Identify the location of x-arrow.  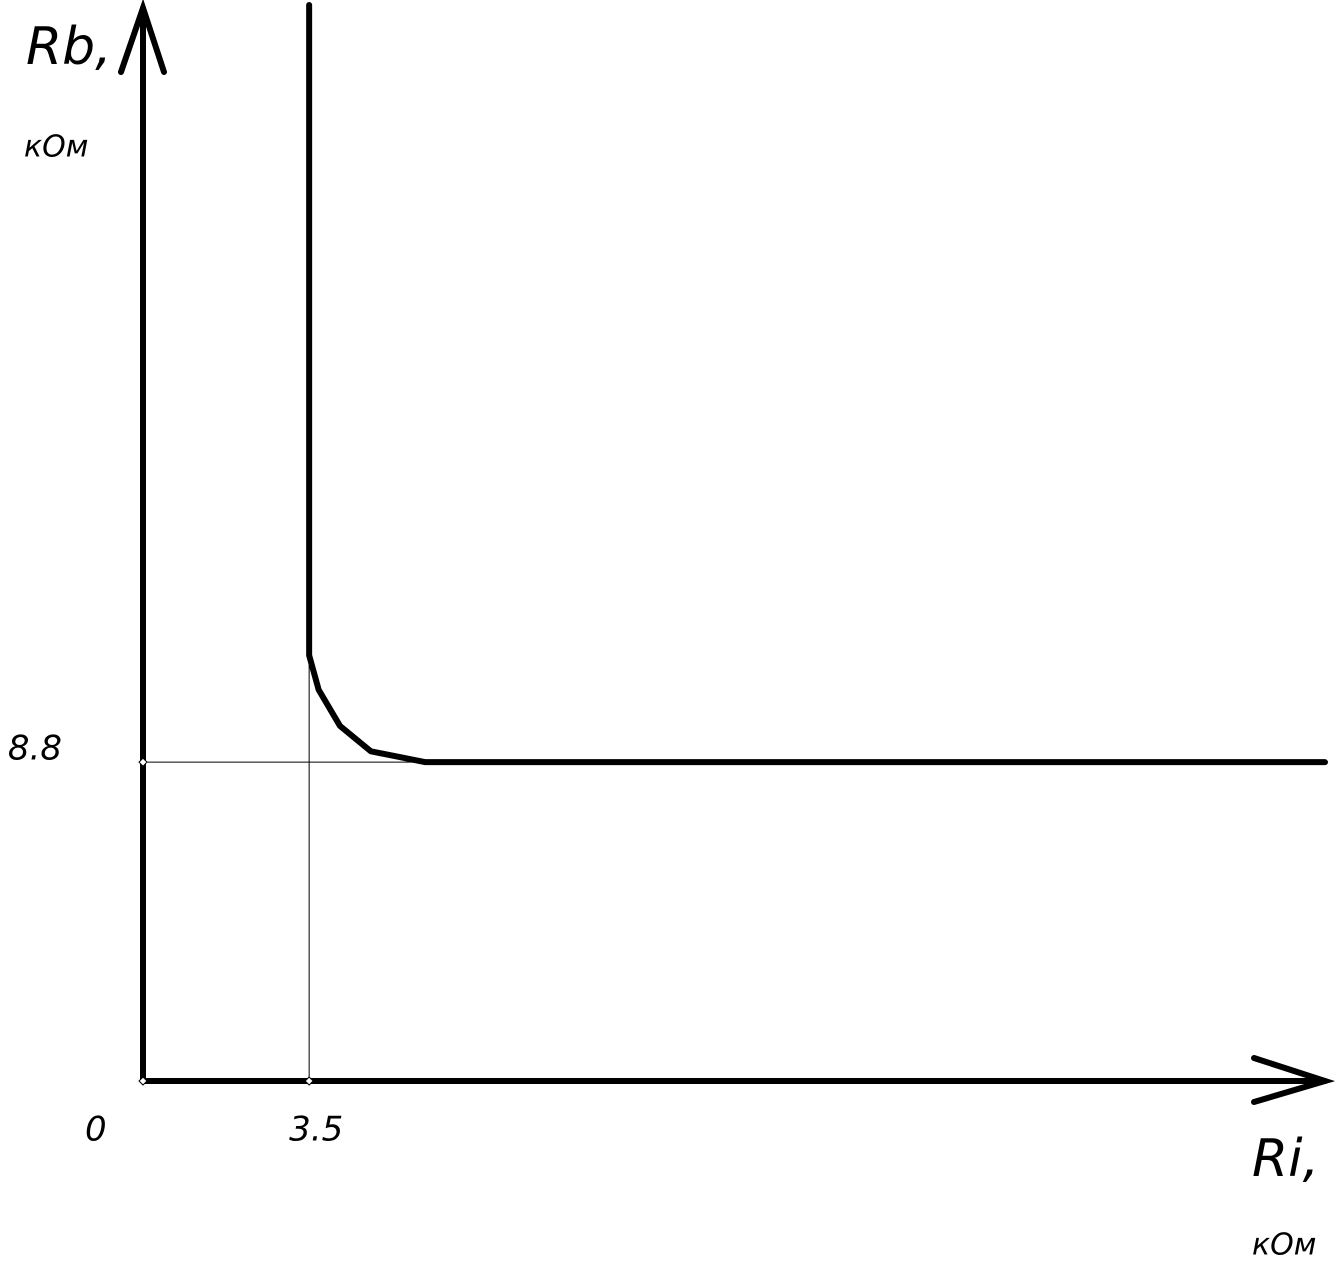
(1293, 1080).